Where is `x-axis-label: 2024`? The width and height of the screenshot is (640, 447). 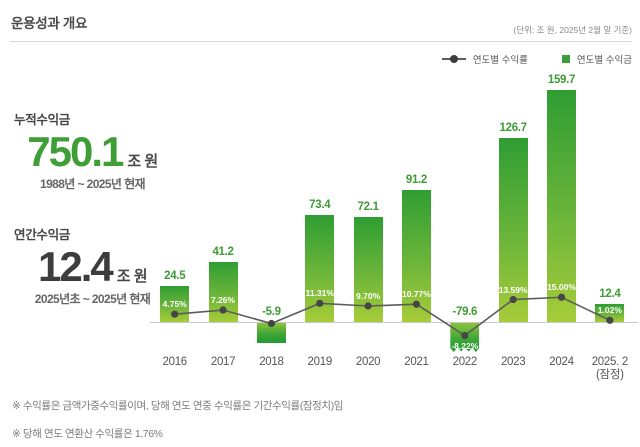 x-axis-label: 2024 is located at coordinates (561, 362).